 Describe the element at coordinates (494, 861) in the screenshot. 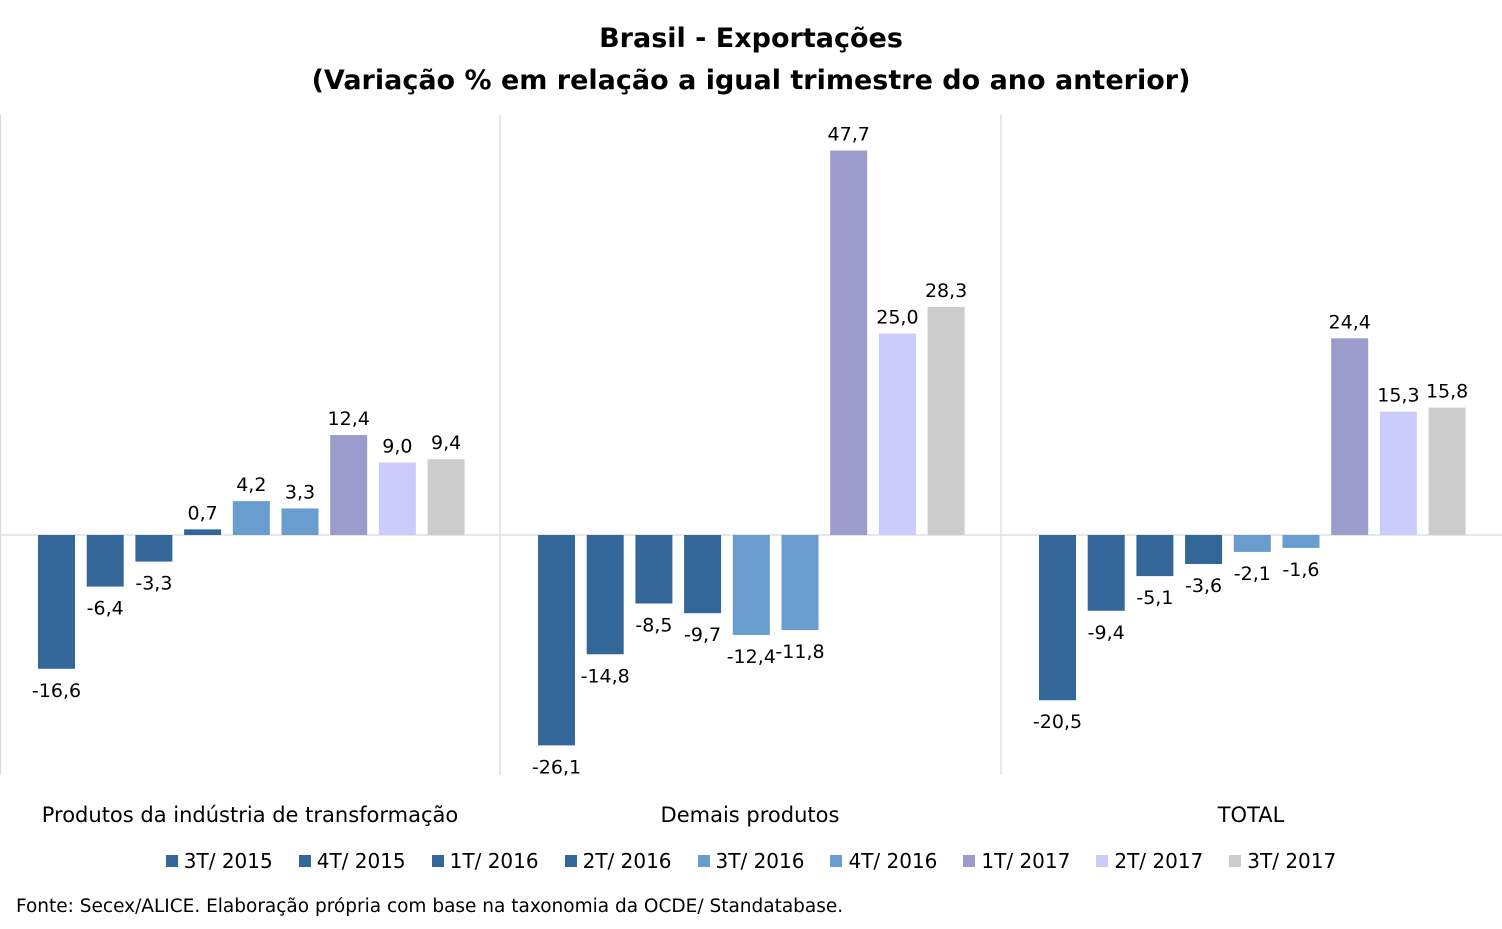

I see `legend-label: 1T/ 2016` at that location.